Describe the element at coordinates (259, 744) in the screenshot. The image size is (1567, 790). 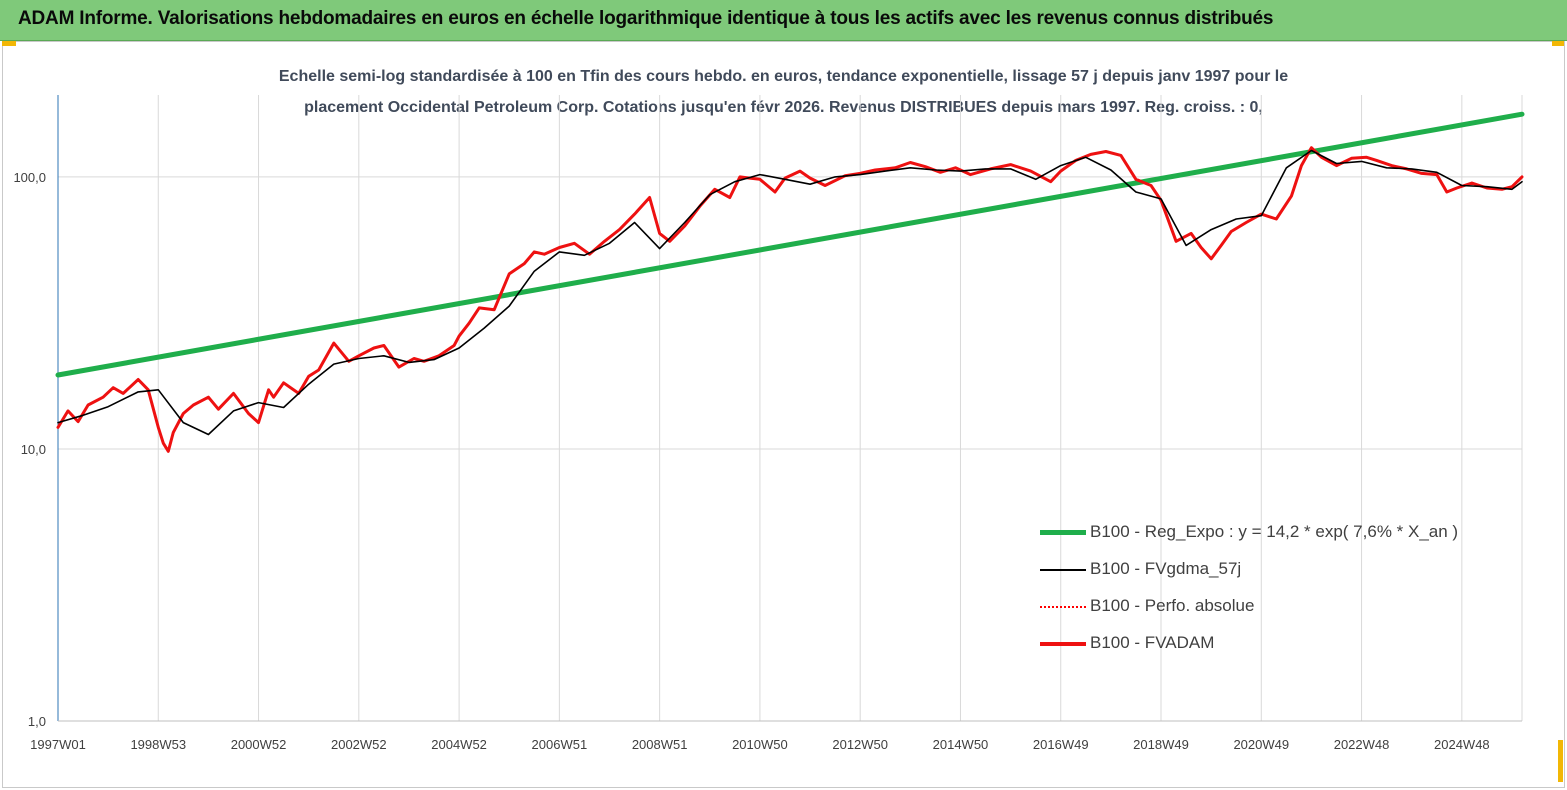
I see `x-tick-label: 2000W52` at that location.